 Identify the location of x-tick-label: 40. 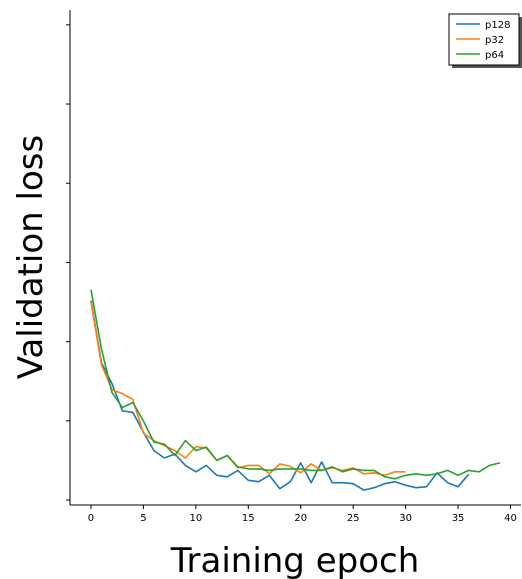
(510, 518).